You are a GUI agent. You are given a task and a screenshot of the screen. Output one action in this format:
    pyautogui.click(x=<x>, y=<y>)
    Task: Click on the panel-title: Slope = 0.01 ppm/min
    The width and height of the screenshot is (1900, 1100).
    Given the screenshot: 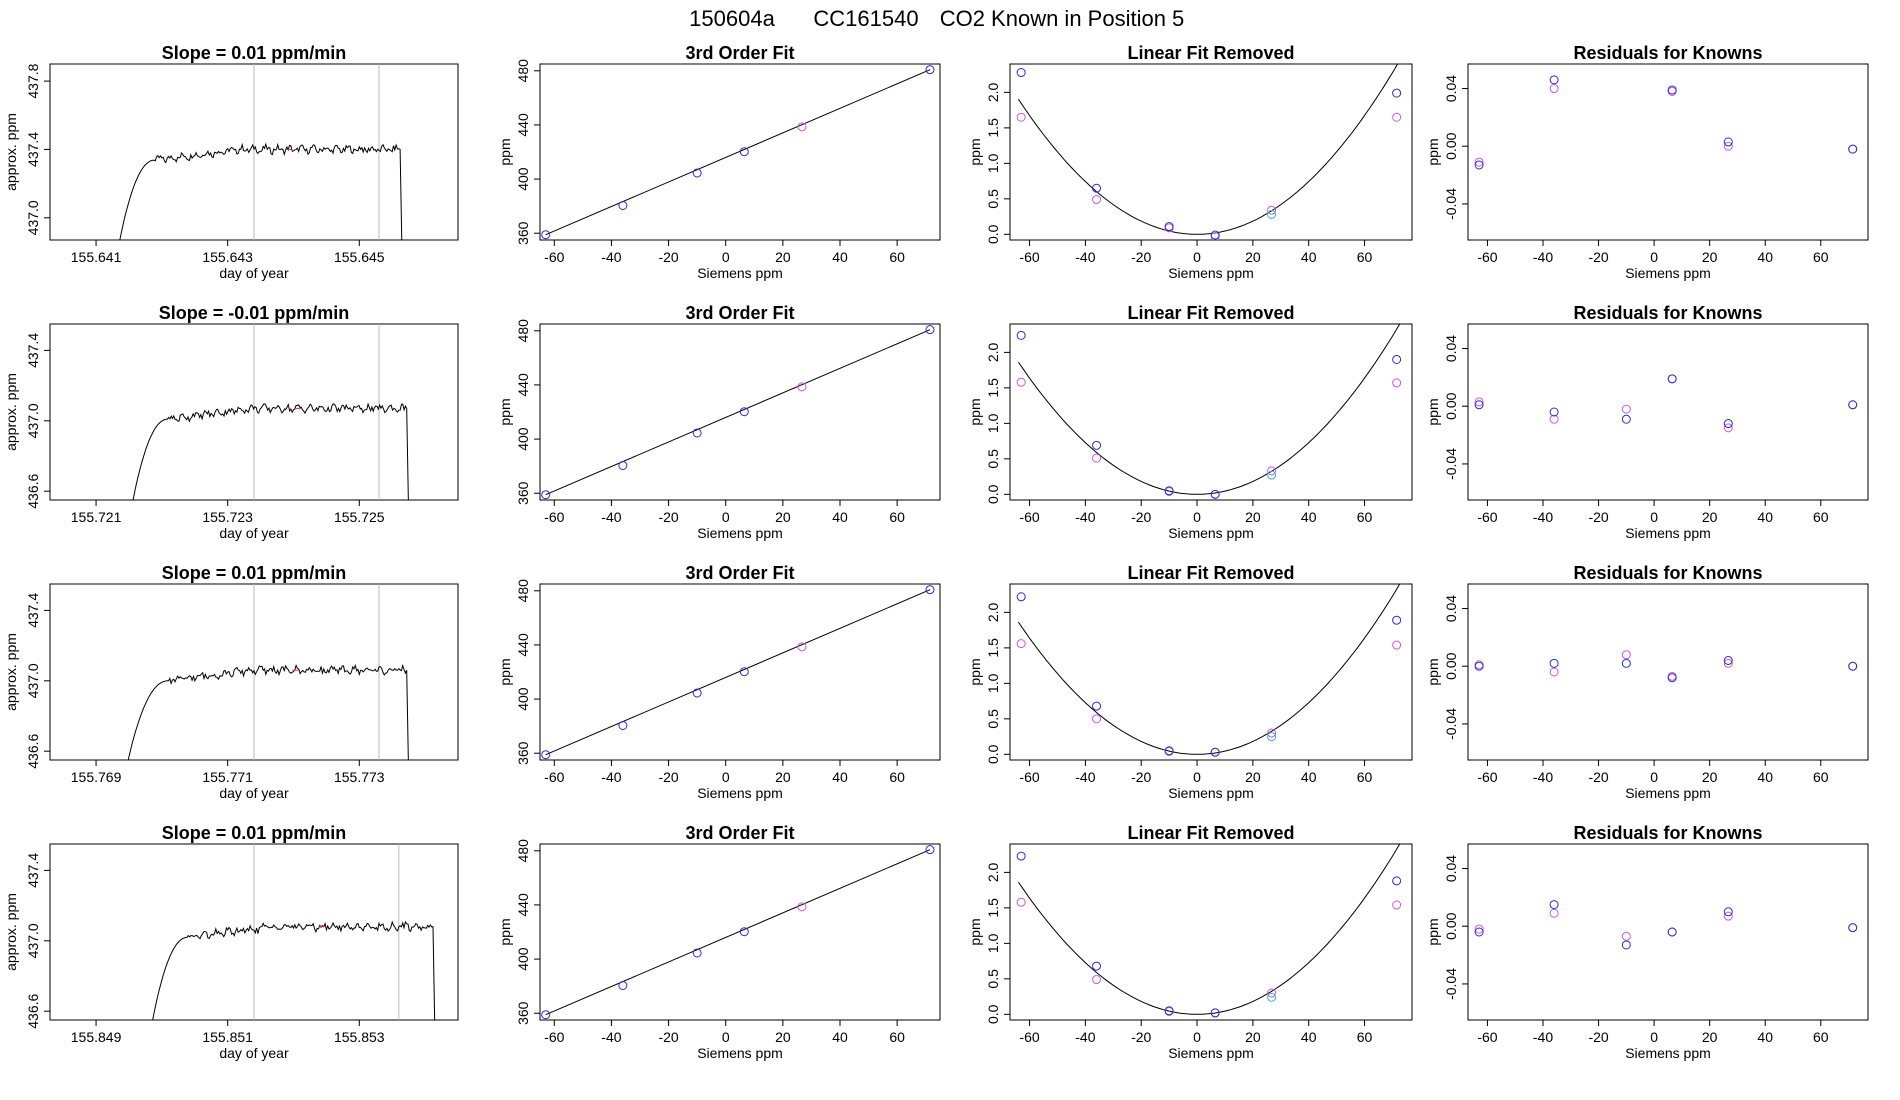 What is the action you would take?
    pyautogui.click(x=254, y=833)
    